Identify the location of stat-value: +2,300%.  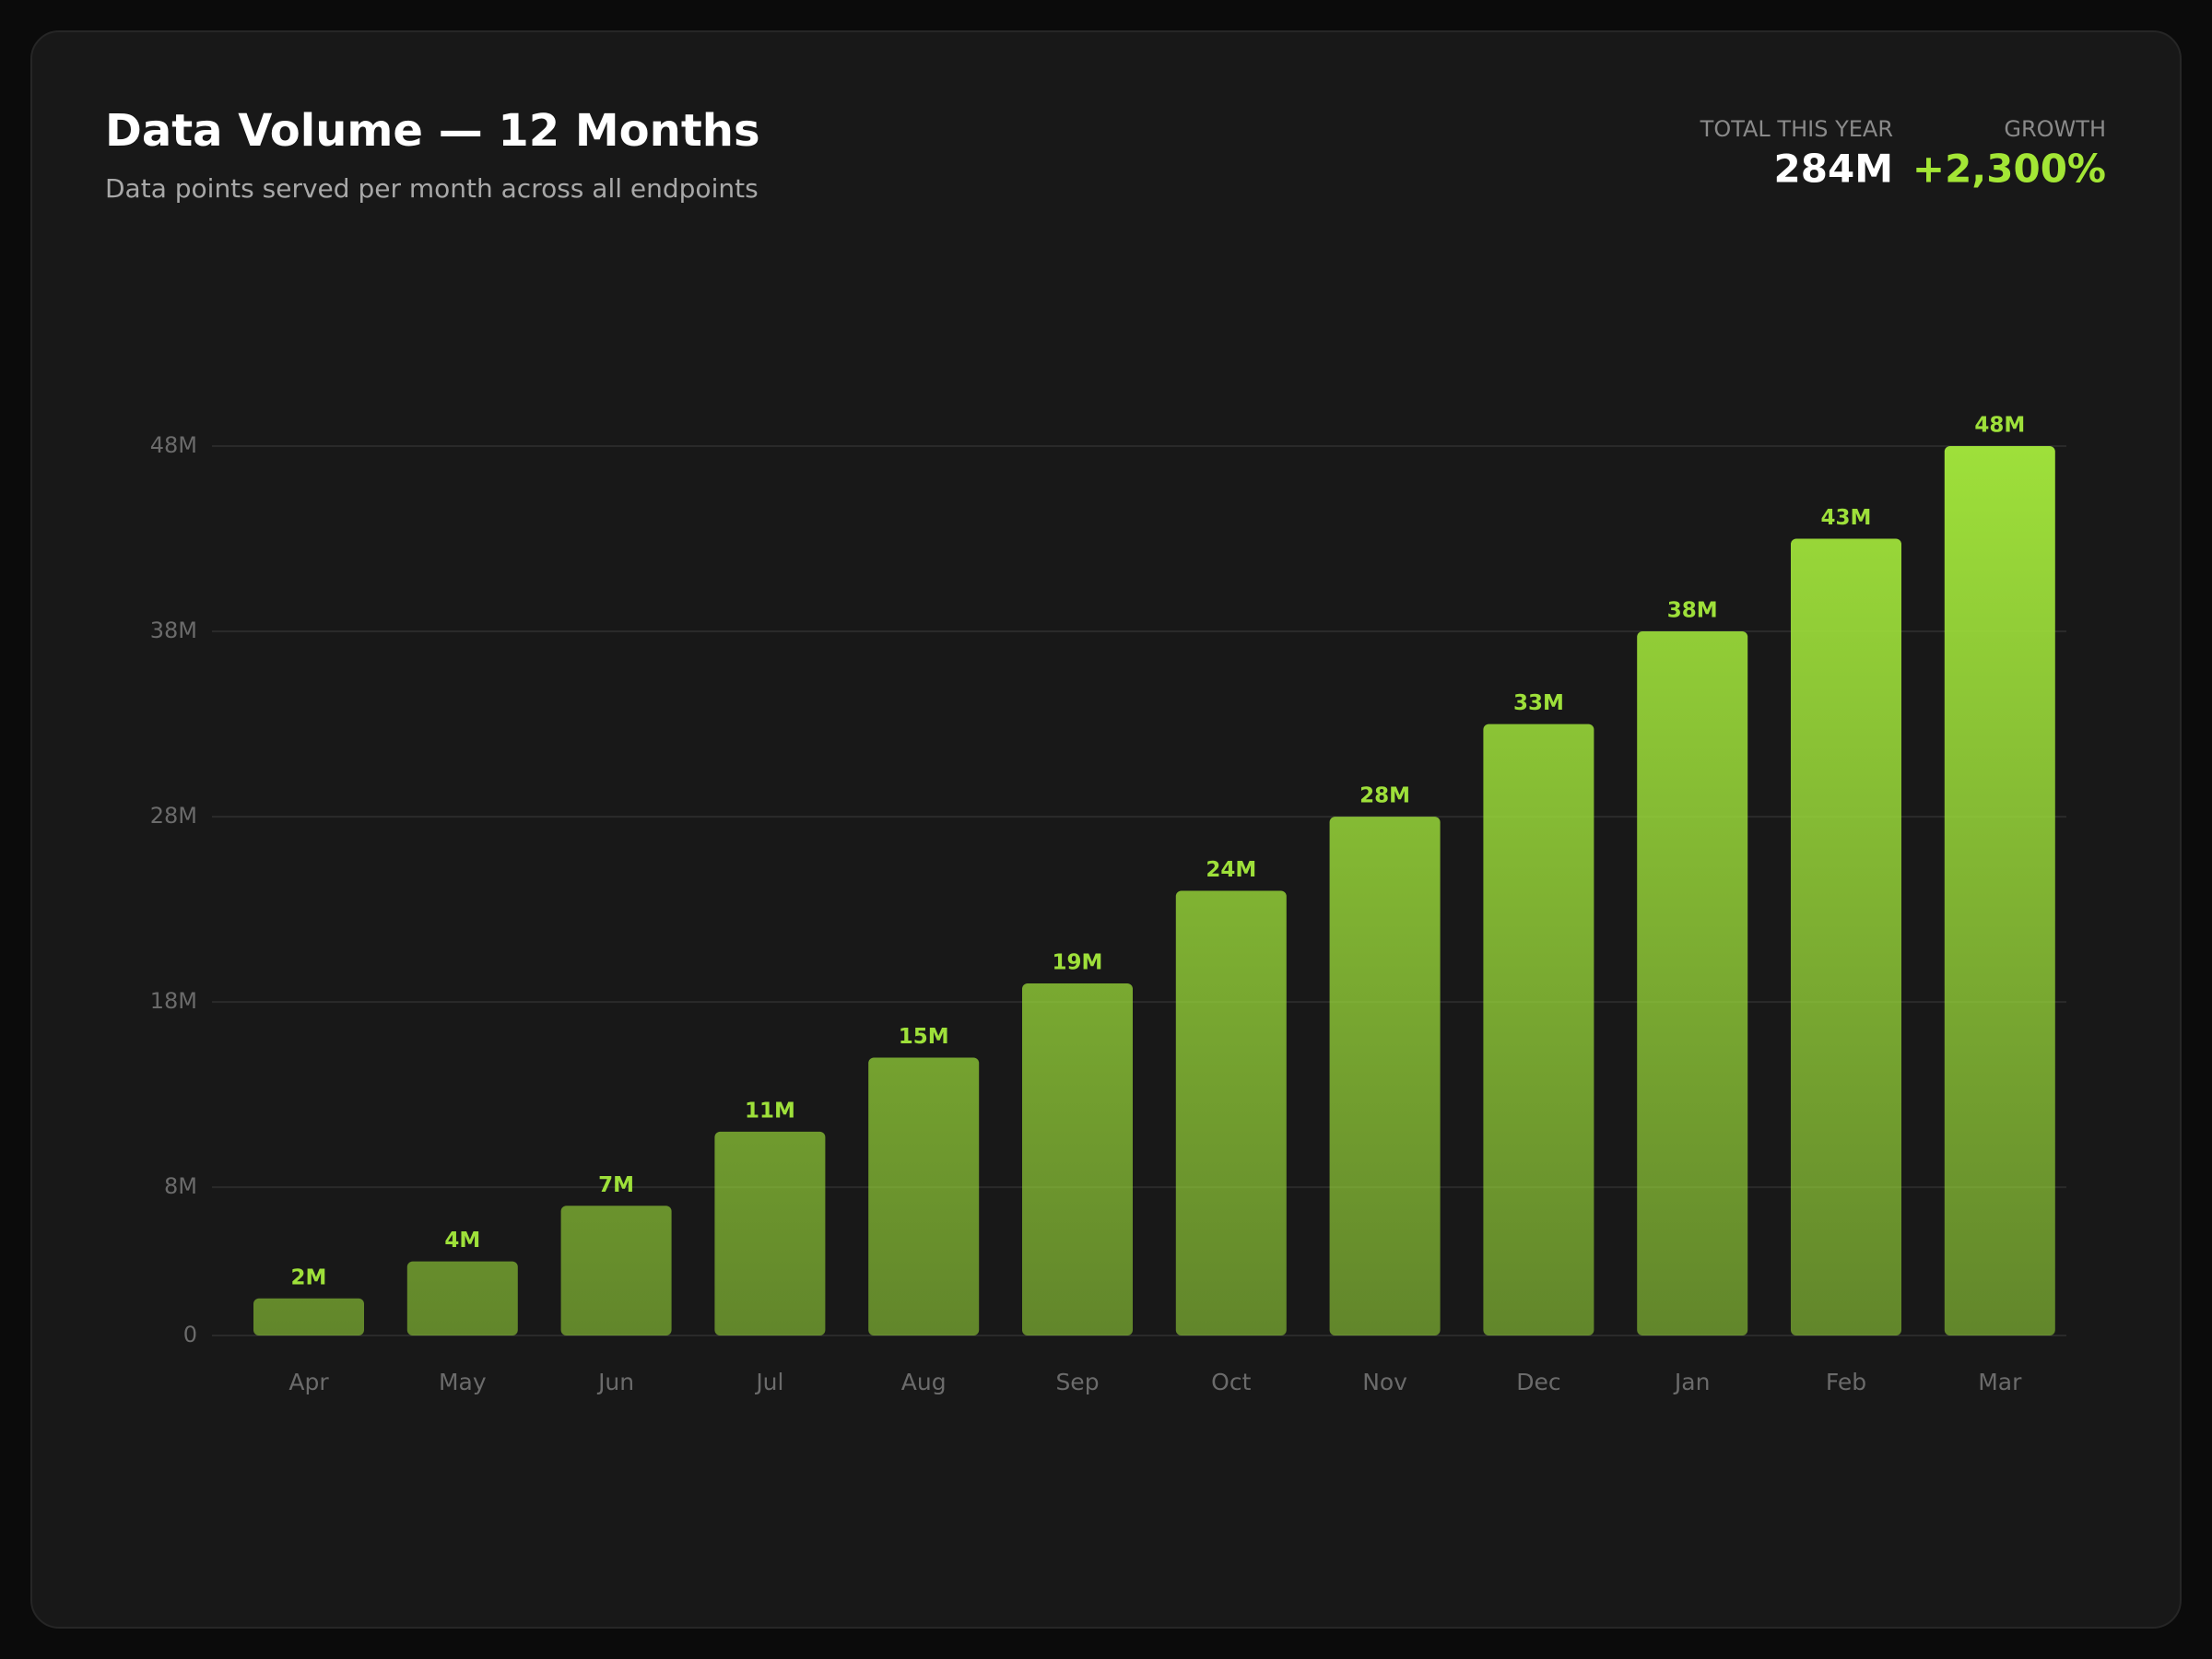
(2009, 169).